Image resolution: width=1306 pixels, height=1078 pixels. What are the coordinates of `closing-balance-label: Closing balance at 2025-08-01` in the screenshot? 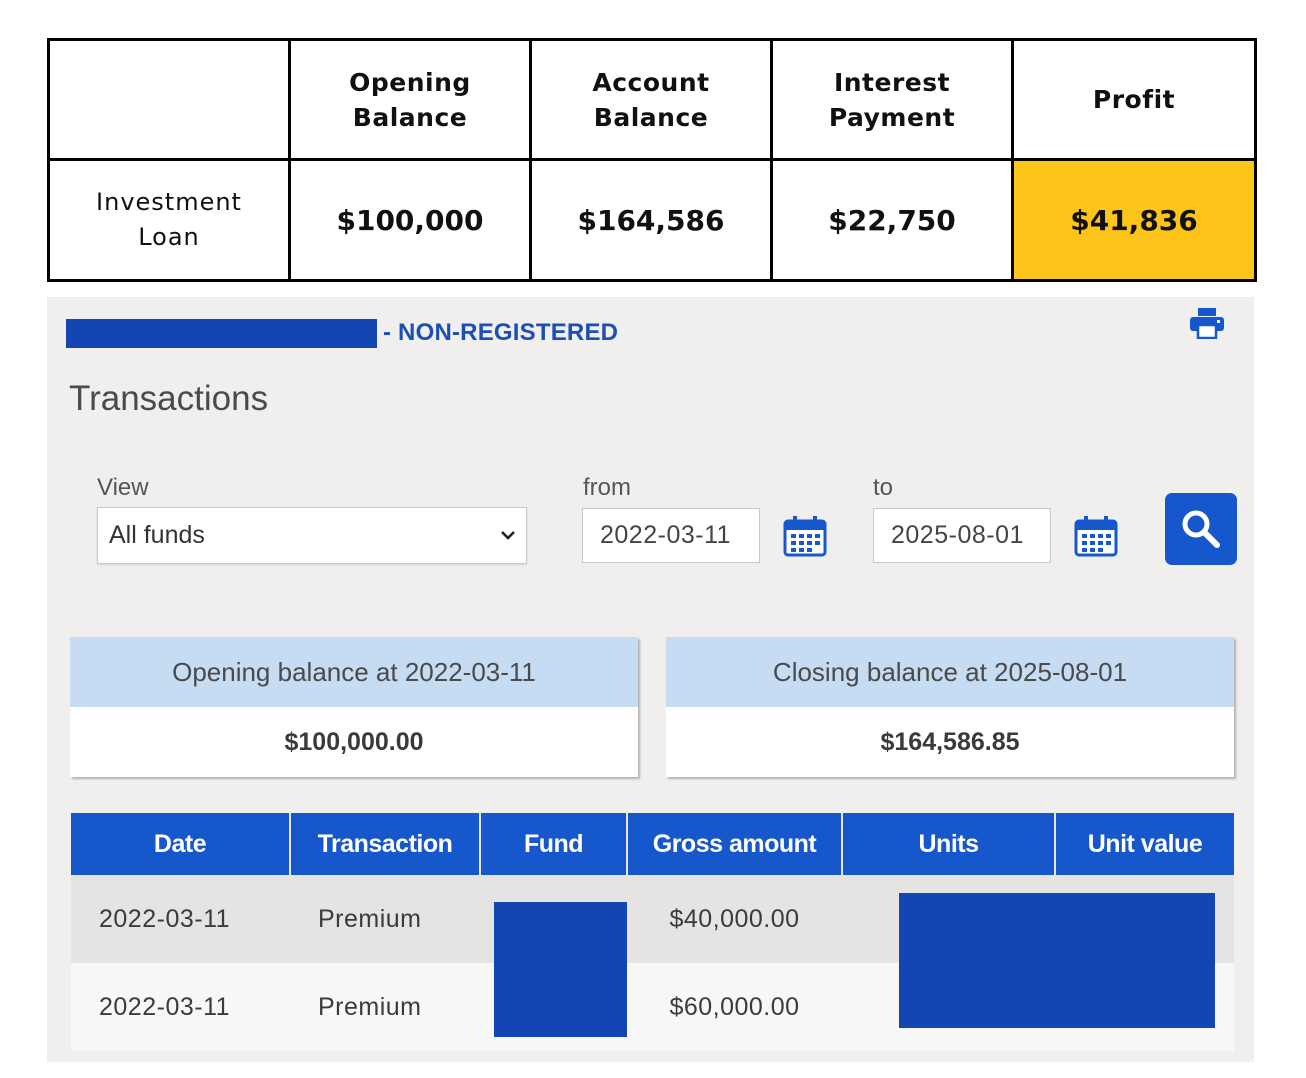 It's located at (950, 672).